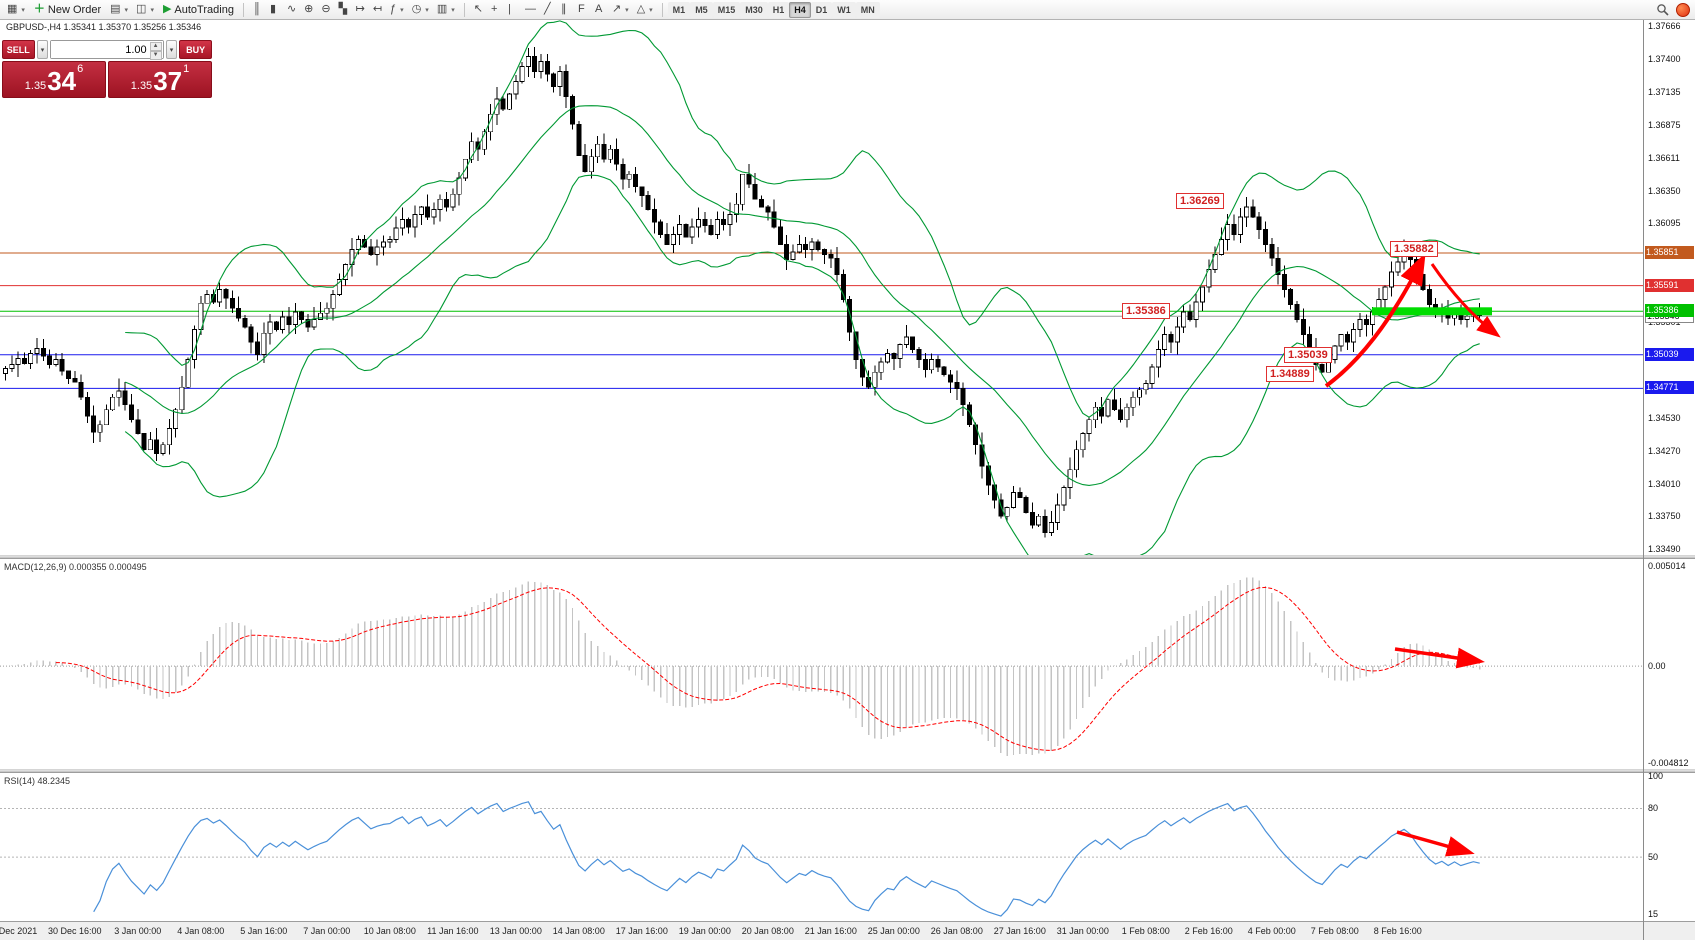 The image size is (1695, 940). I want to click on date-axis-label: 20 Jan 08:00, so click(767, 931).